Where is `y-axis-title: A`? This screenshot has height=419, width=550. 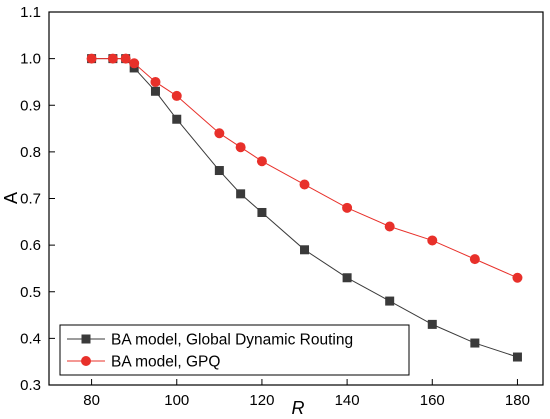
y-axis-title: A is located at coordinates (11, 198).